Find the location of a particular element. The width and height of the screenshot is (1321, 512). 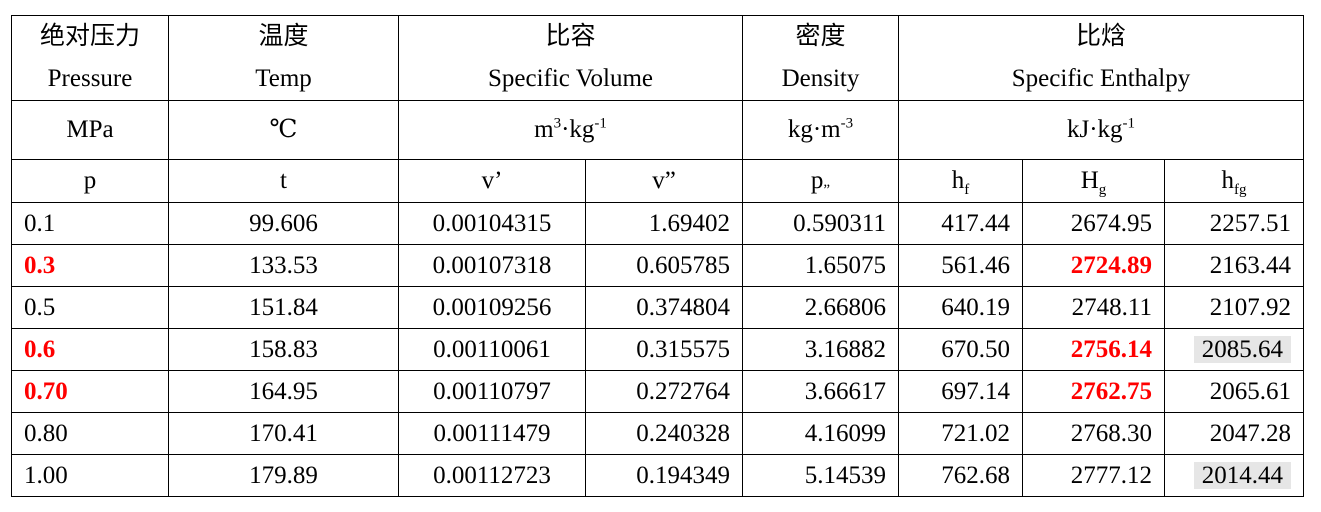

header-temp-en: Temp is located at coordinates (283, 78).